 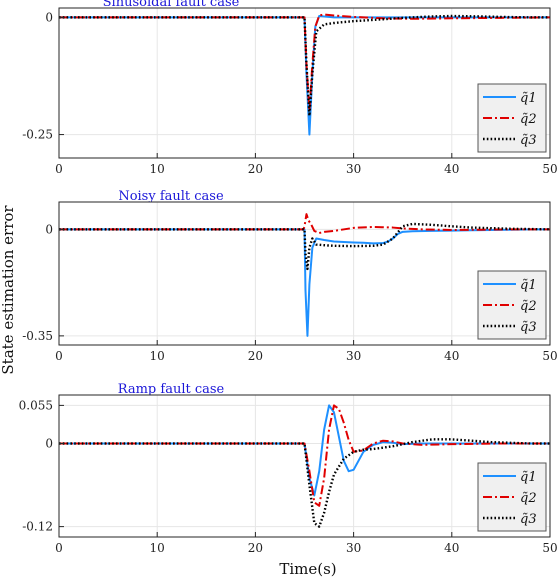 What do you see at coordinates (304, 224) in the screenshot?
I see `series-line-q2` at bounding box center [304, 224].